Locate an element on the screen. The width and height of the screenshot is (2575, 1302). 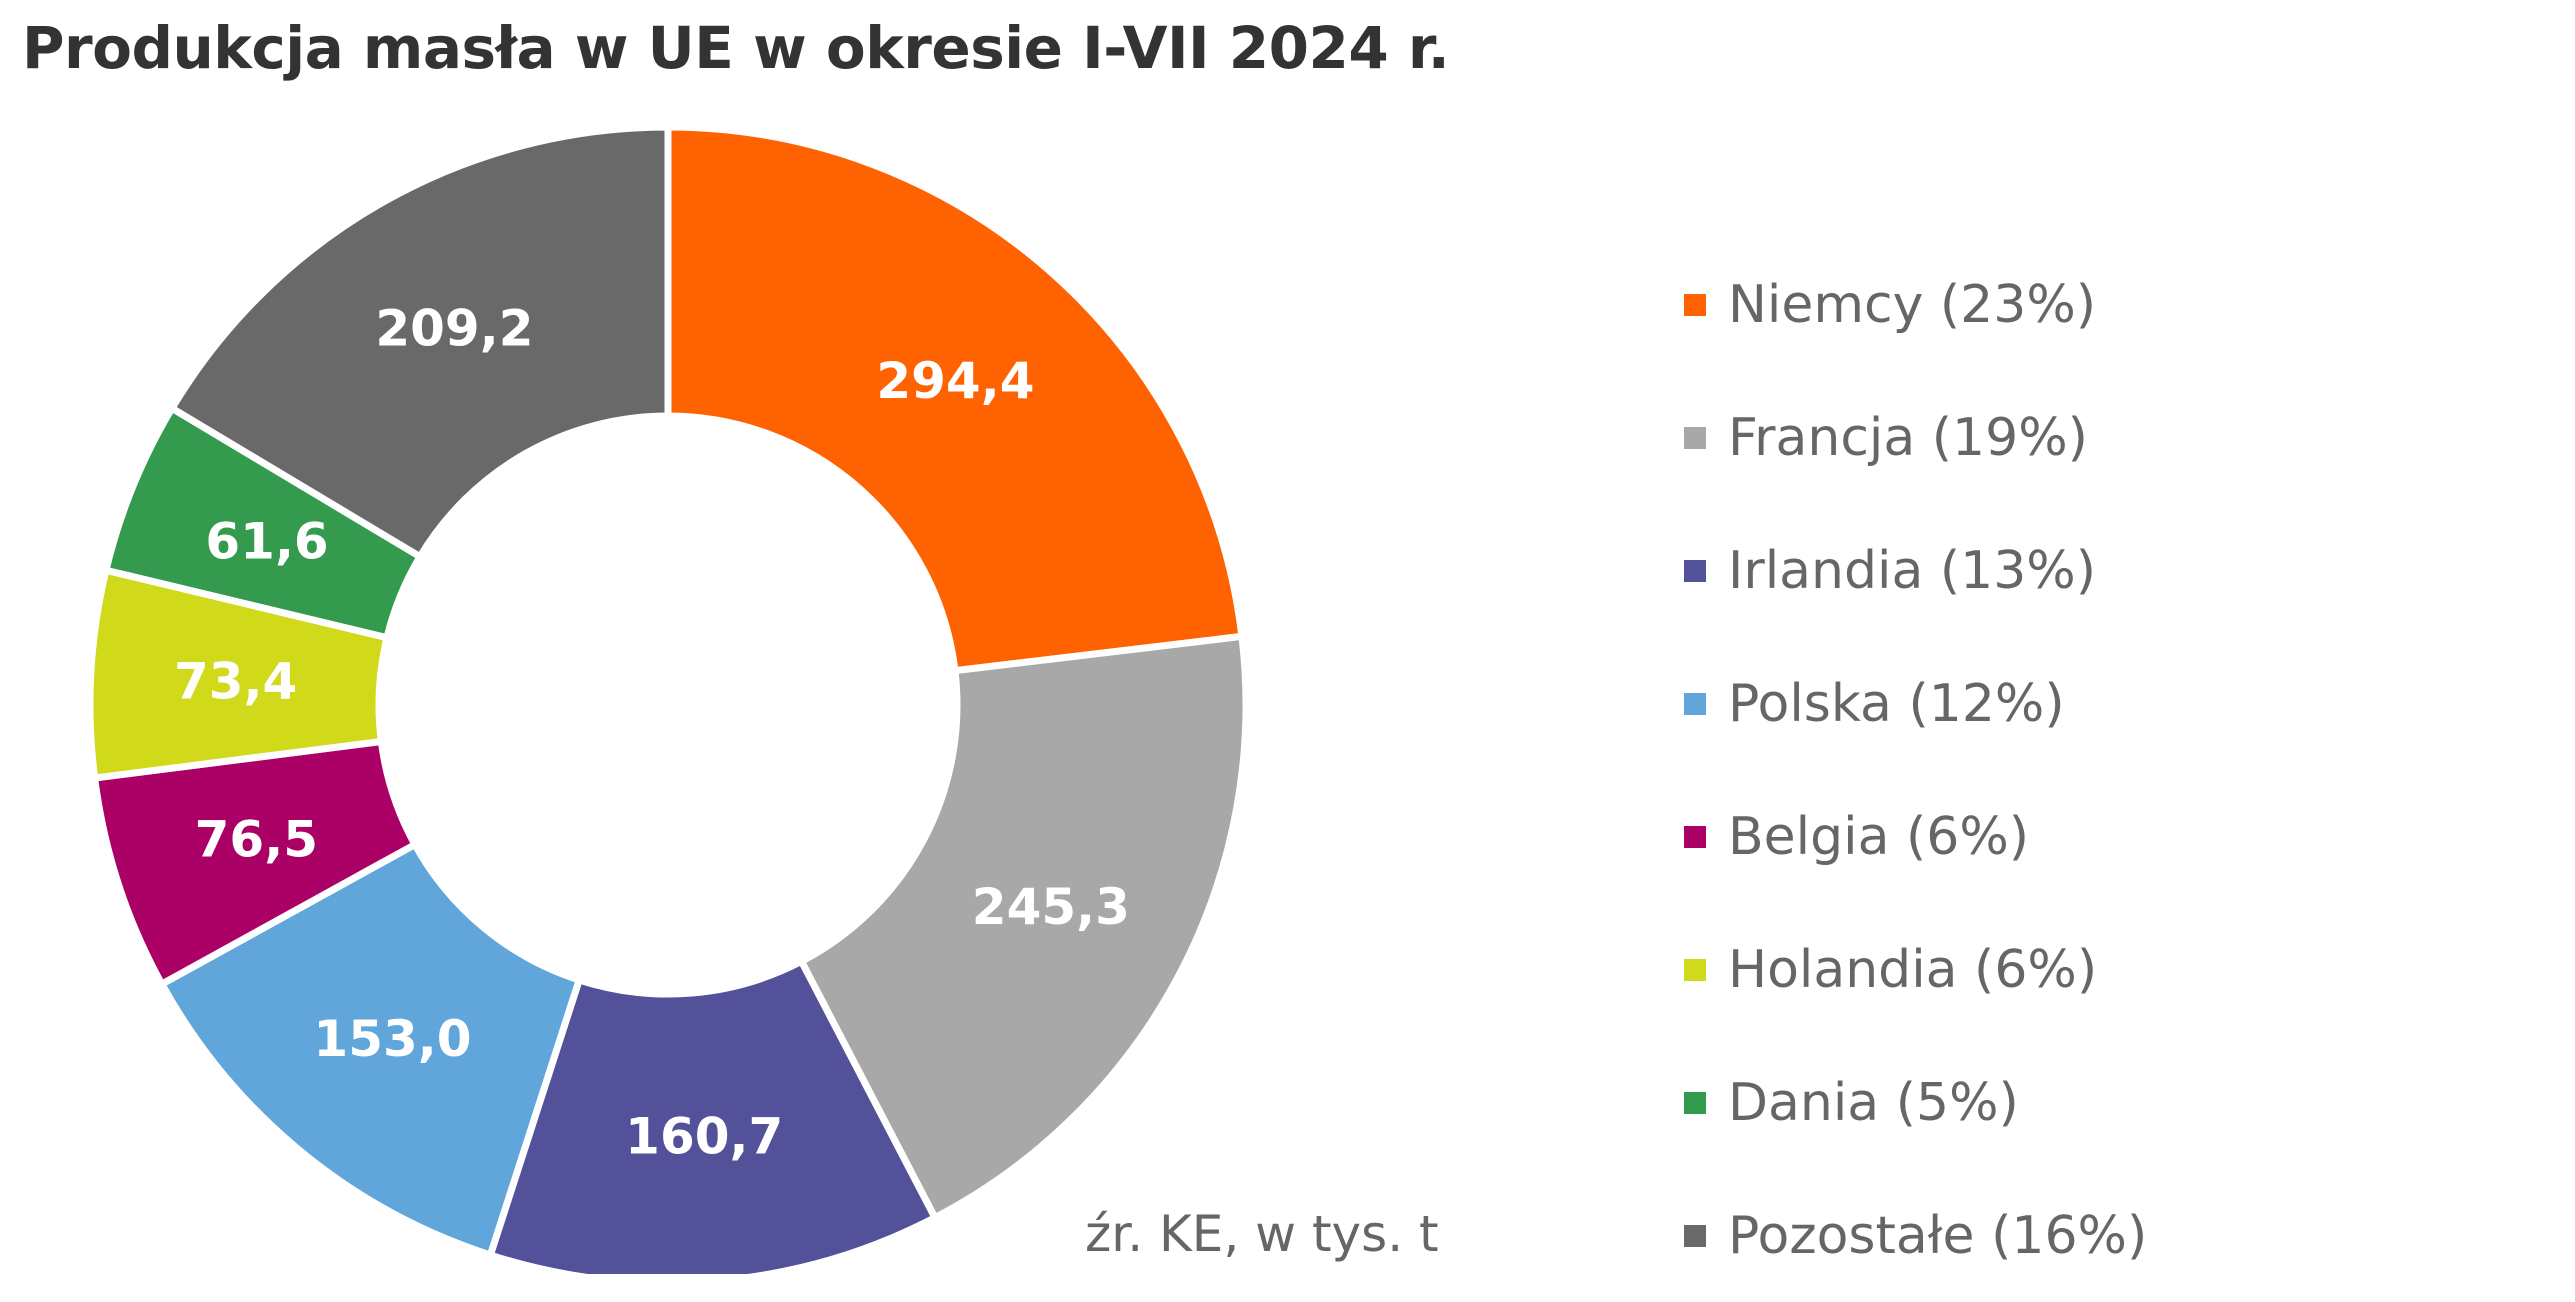
legend-item-irlandia: Irlandia (13%) is located at coordinates (1915, 570).